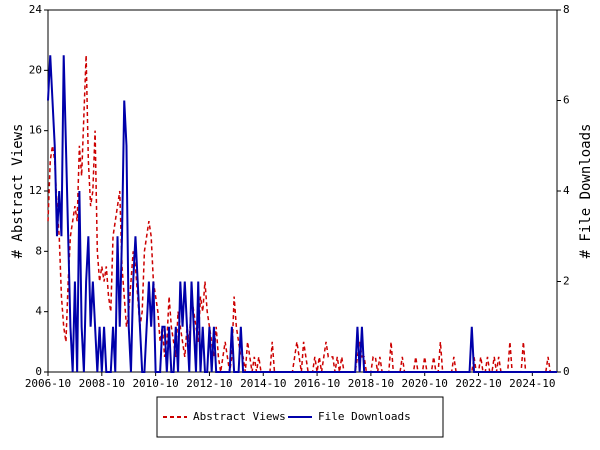 The width and height of the screenshot is (600, 450). Describe the element at coordinates (364, 416) in the screenshot. I see `legend-label: File Downloads` at that location.